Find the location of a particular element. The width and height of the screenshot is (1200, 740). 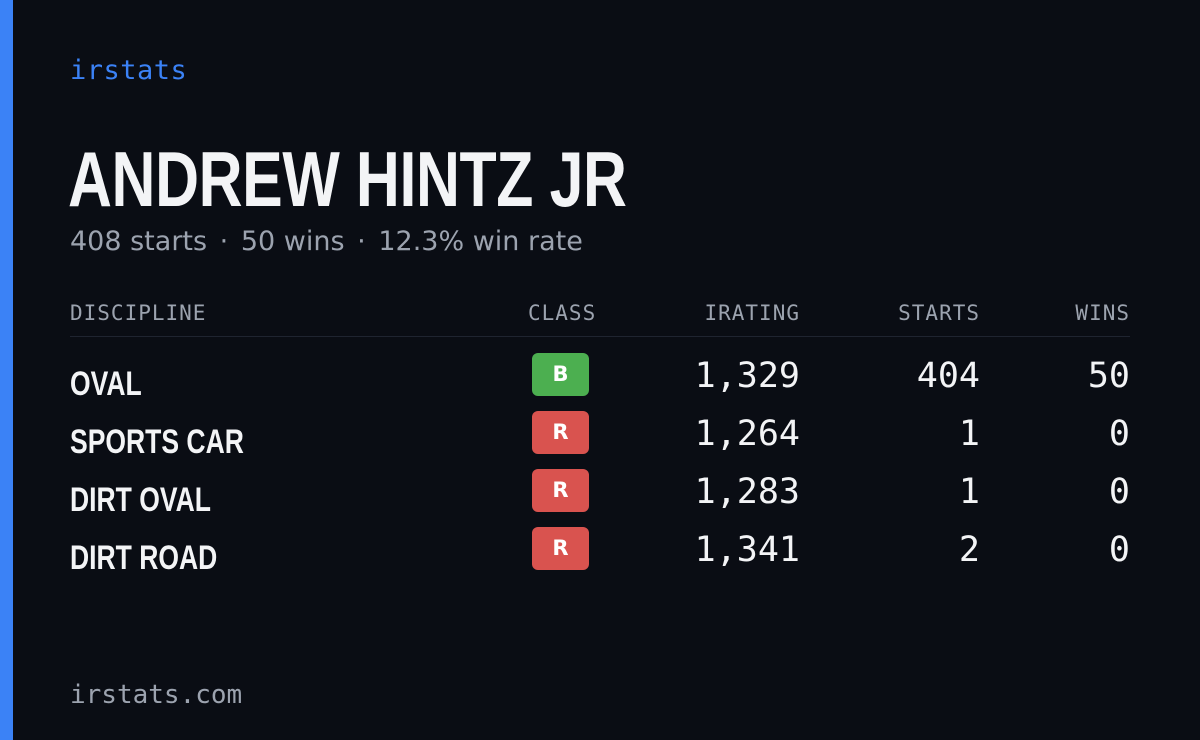

accent-bar is located at coordinates (6, 370).